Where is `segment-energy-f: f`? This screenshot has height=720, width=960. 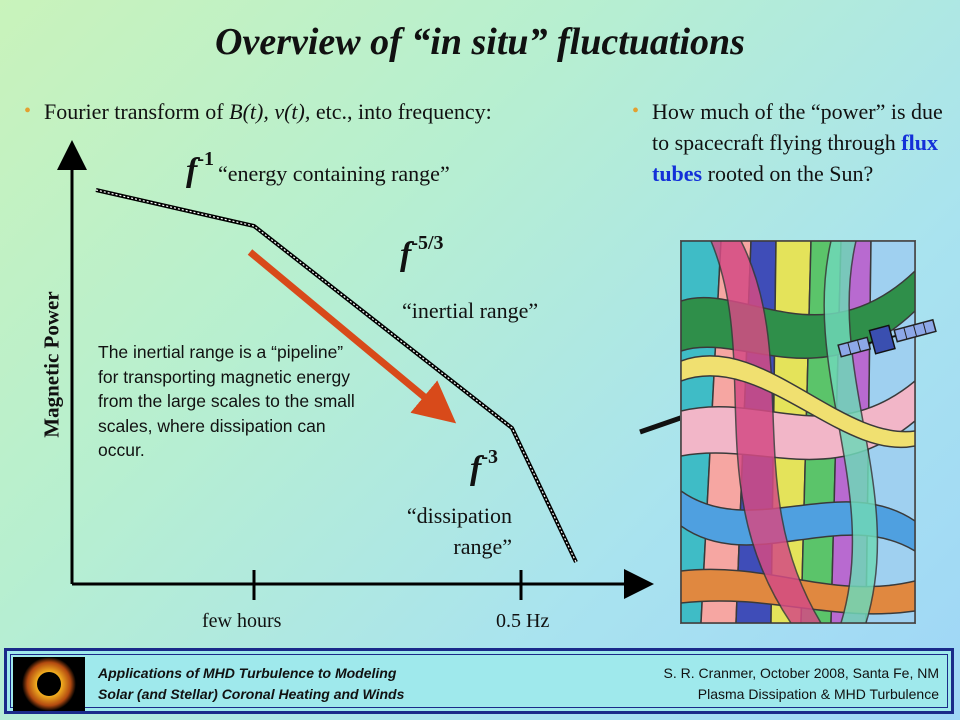
segment-energy-f: f is located at coordinates (192, 170).